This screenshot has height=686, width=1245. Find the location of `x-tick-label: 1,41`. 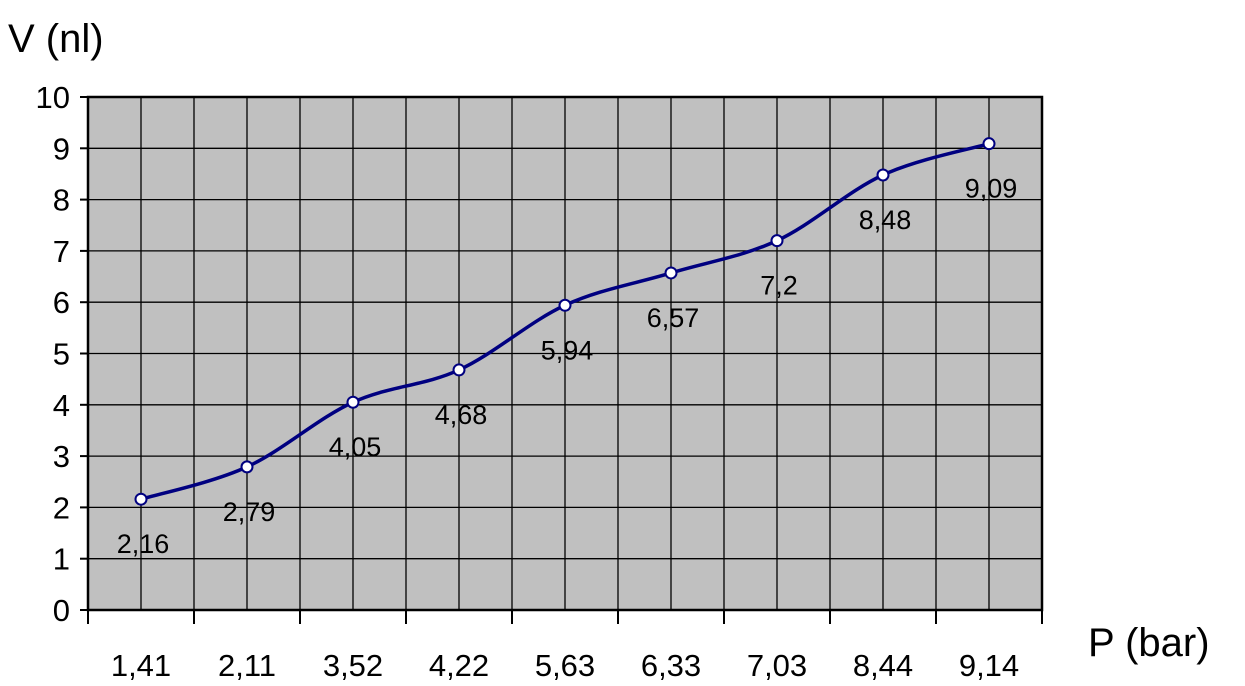

x-tick-label: 1,41 is located at coordinates (141, 665).